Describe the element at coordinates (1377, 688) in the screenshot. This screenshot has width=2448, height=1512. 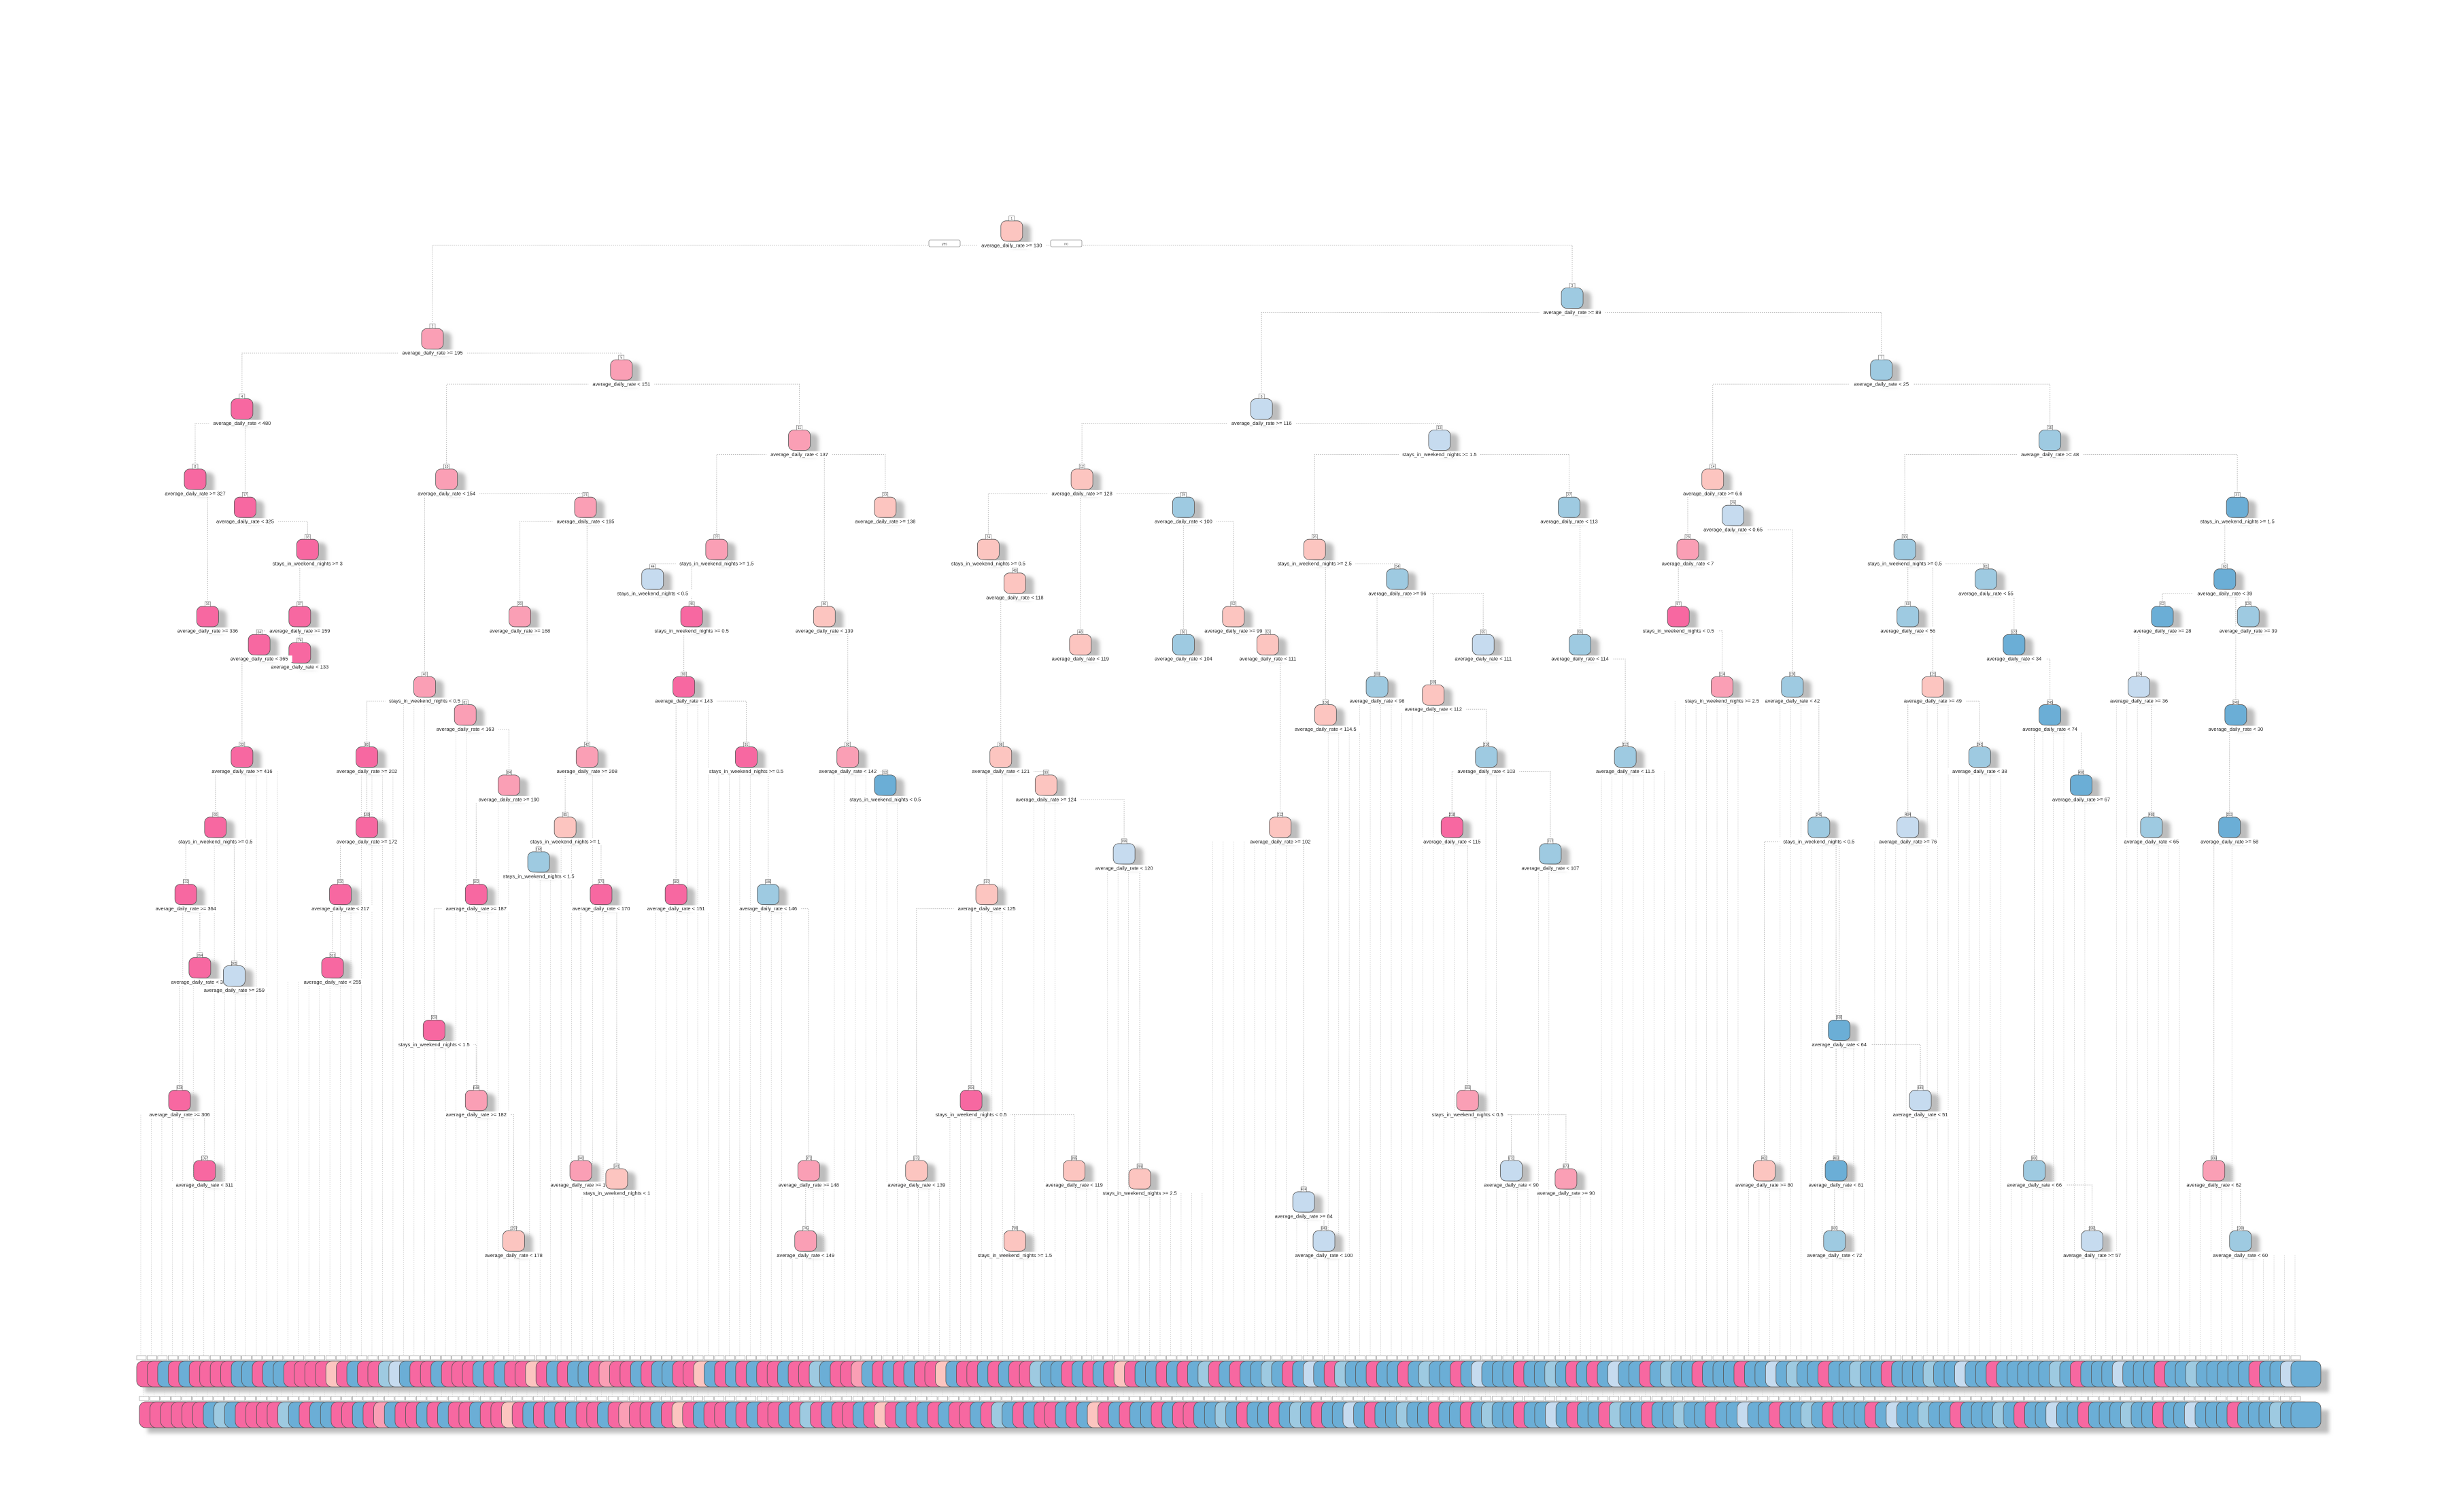
I see `split-node: 108 average_daily_rate < 98` at that location.